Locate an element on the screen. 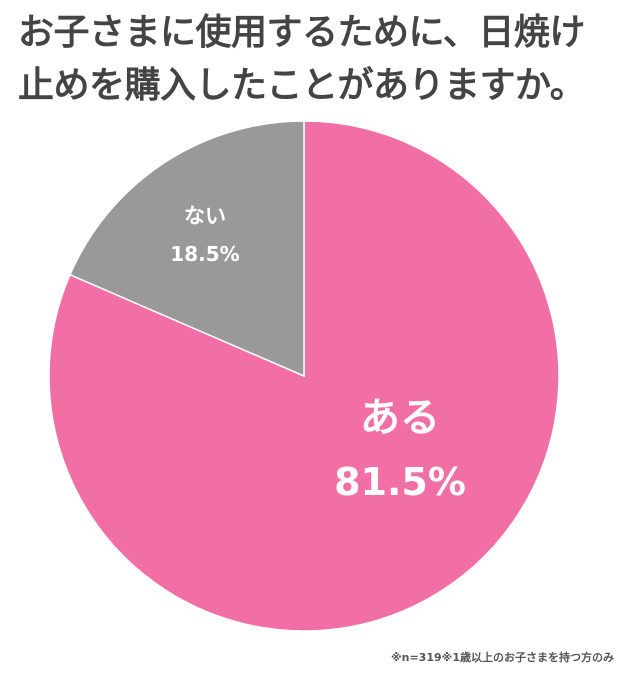 The width and height of the screenshot is (640, 681). chart-title-line-2: 止めを購入したことがありますか。 is located at coordinates (302, 85).